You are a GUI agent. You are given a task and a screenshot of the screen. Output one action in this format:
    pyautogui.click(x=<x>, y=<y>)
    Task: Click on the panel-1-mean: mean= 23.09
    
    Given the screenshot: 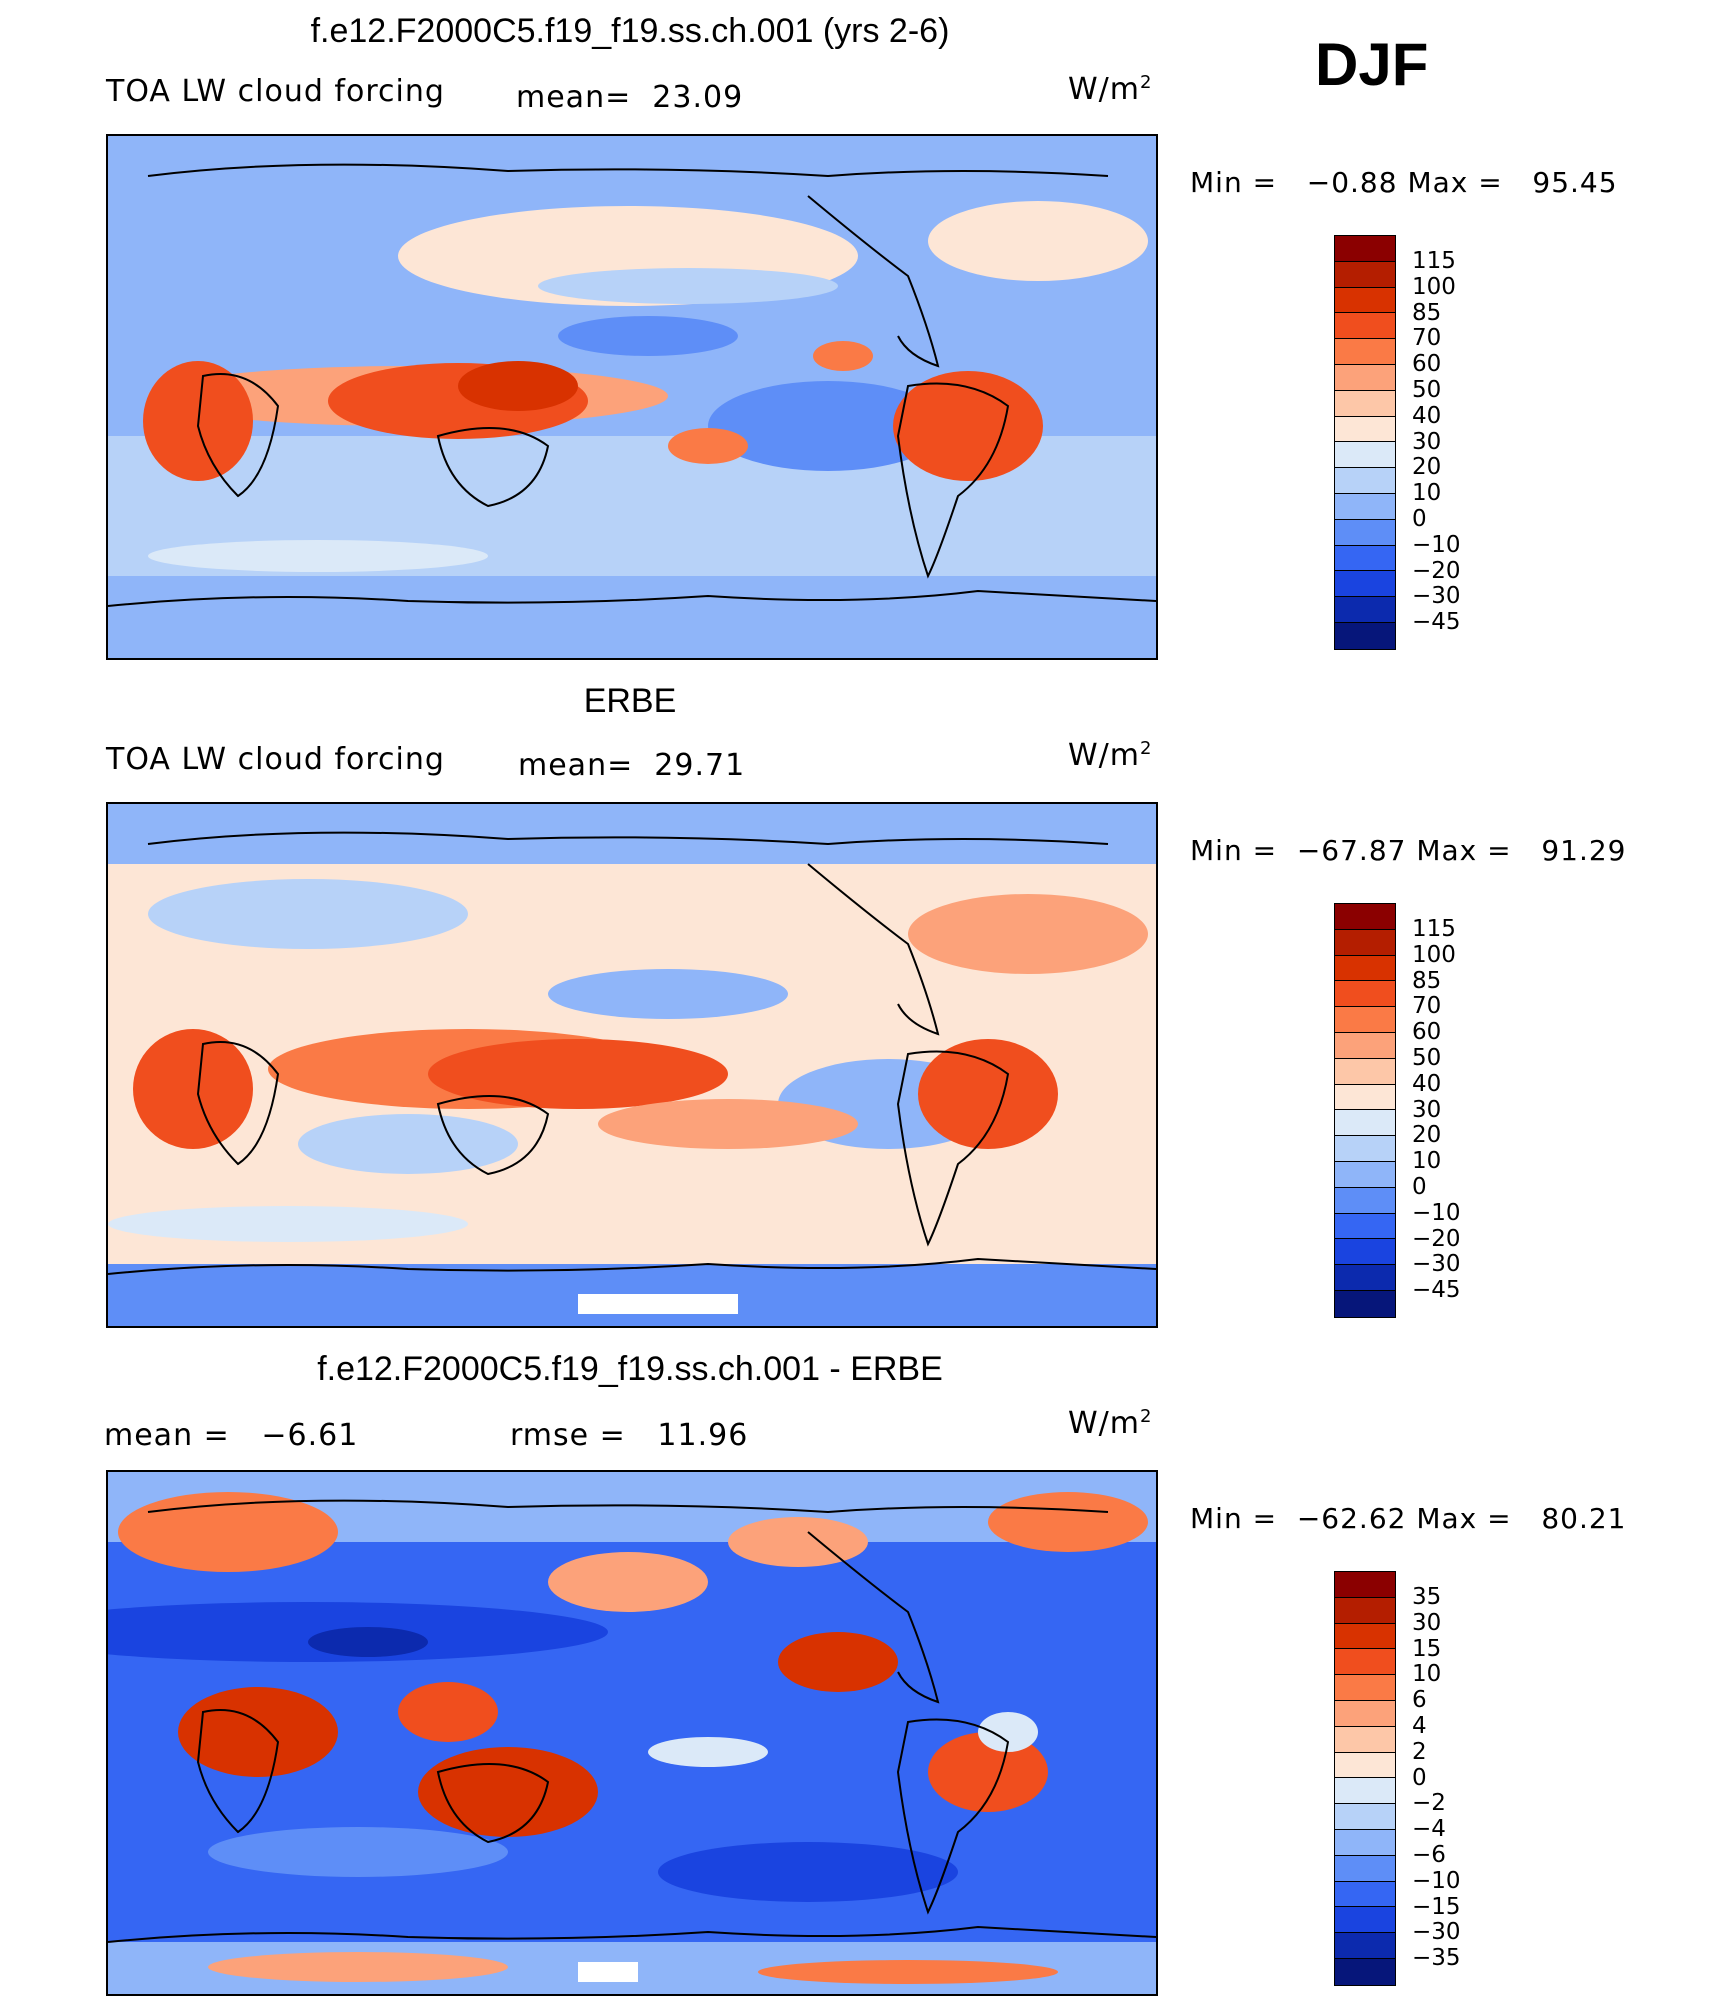 What is the action you would take?
    pyautogui.click(x=630, y=97)
    